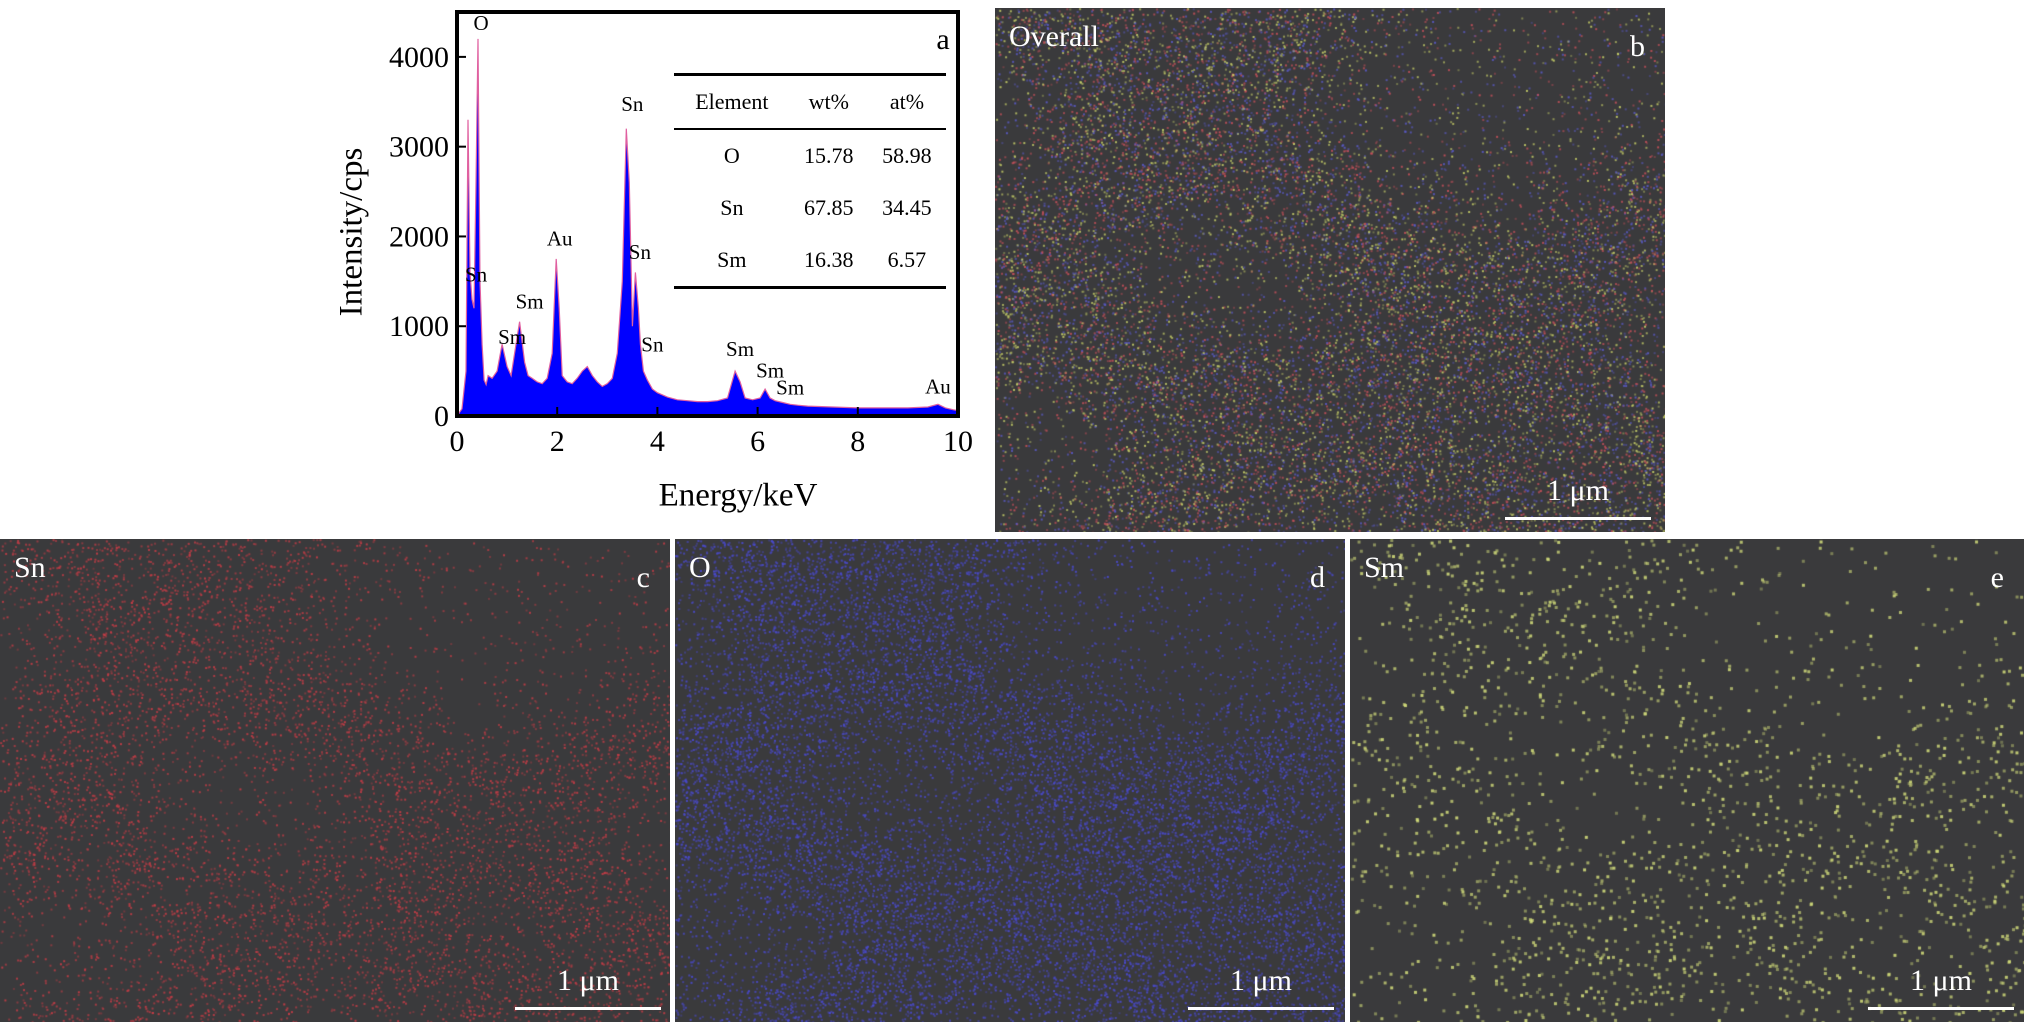  I want to click on panel-title: Overall, so click(1054, 36).